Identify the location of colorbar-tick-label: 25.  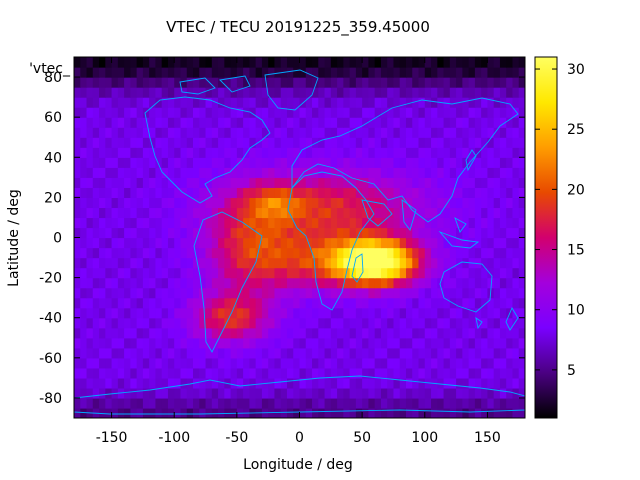
(576, 130).